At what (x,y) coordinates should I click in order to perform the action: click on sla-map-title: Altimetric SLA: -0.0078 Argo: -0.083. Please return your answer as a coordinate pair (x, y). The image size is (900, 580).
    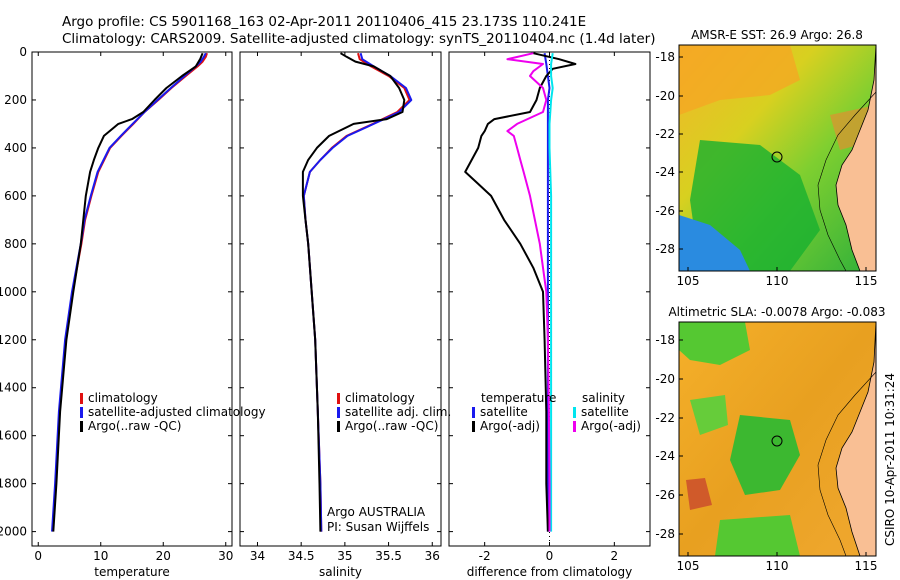
    Looking at the image, I should click on (776, 312).